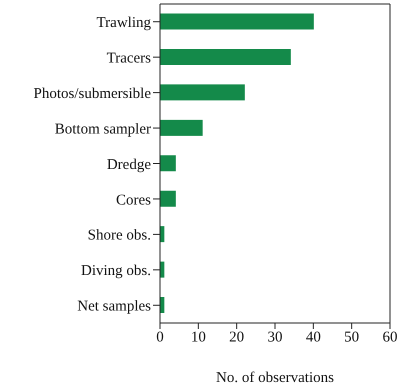  I want to click on y-tick-label: Cores, so click(134, 200).